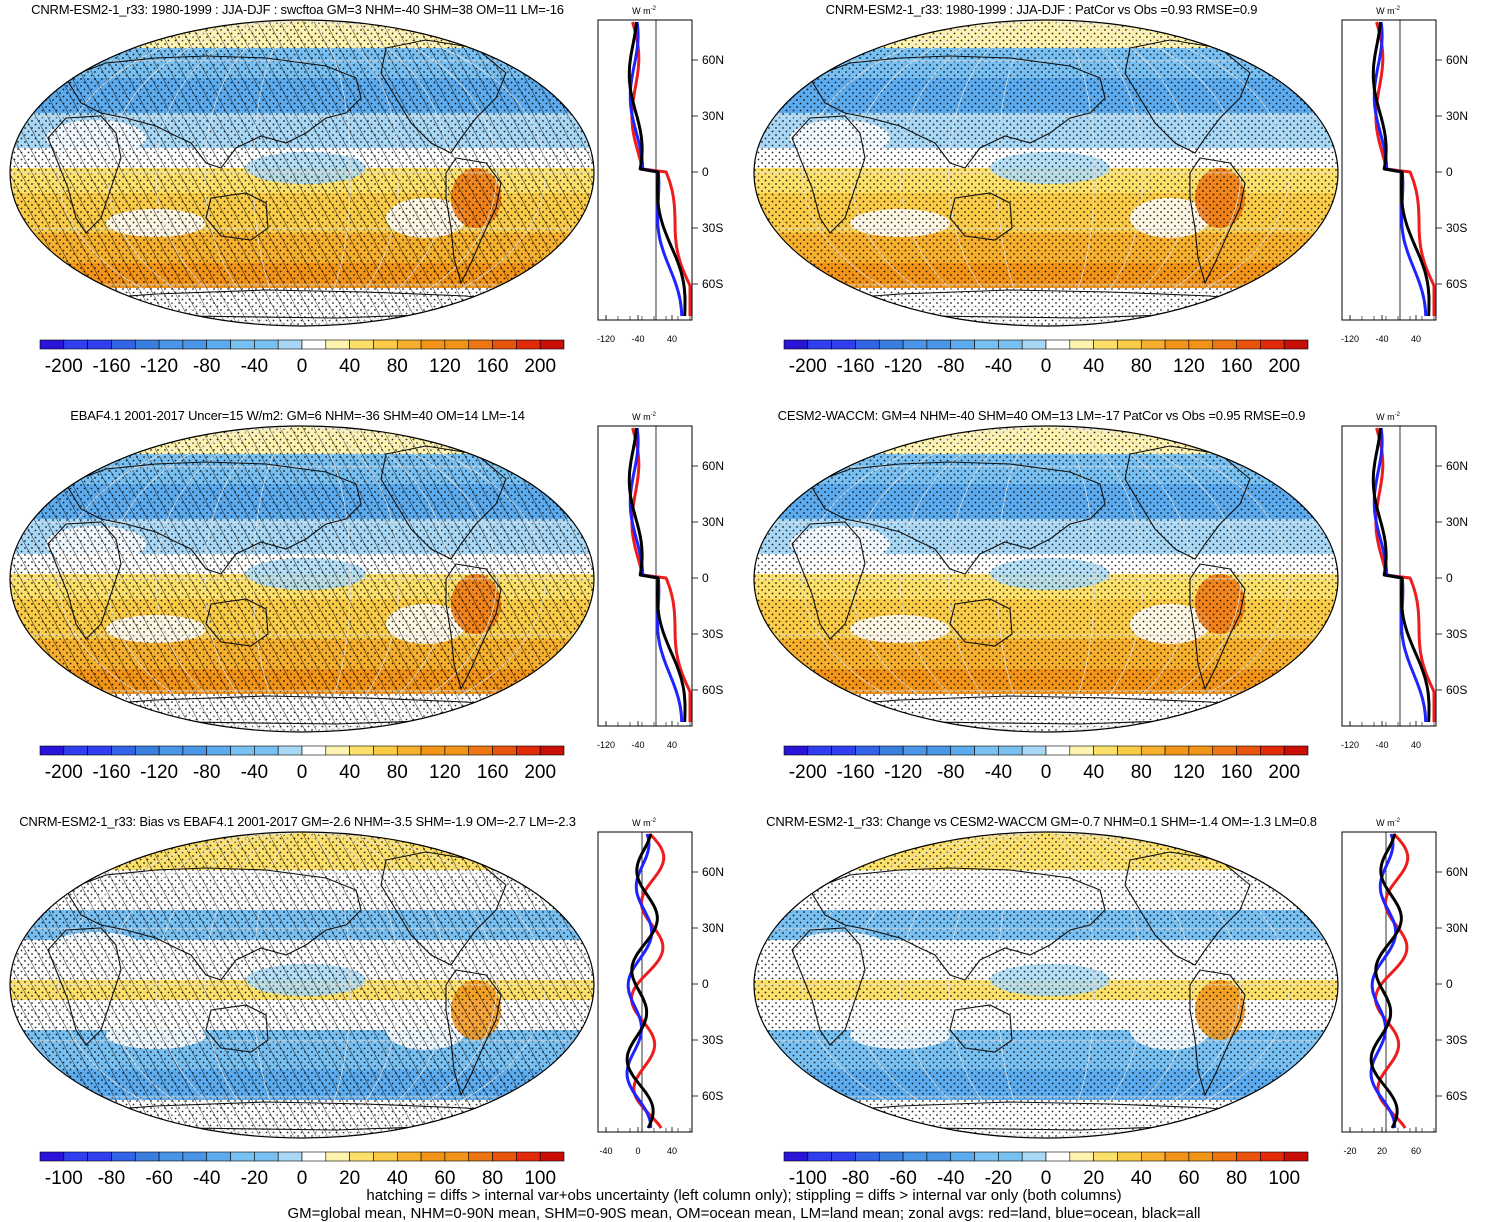  What do you see at coordinates (1382, 1151) in the screenshot?
I see `zonal-x-tick: 20` at bounding box center [1382, 1151].